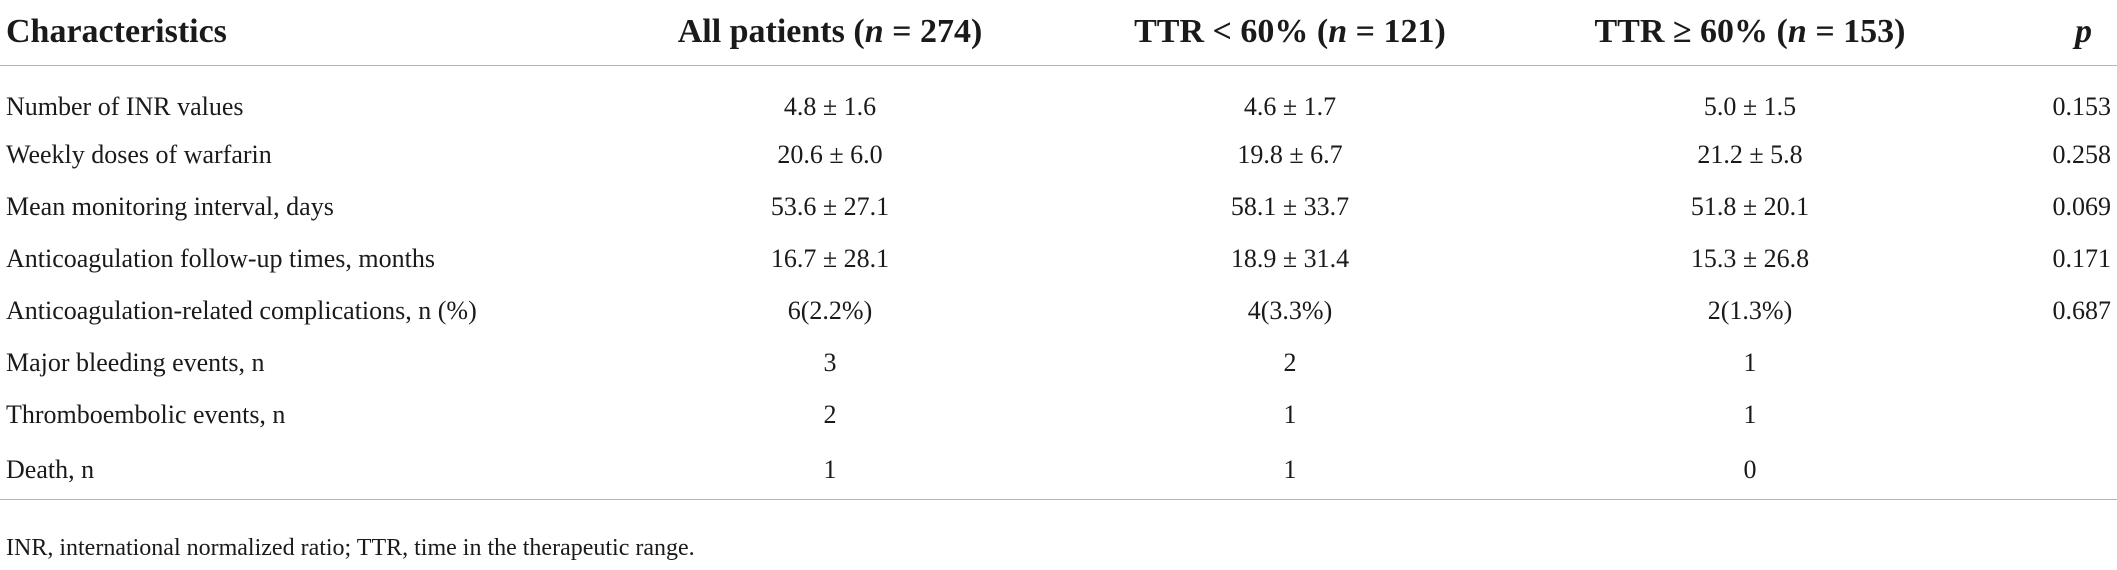 This screenshot has width=2117, height=570. What do you see at coordinates (1290, 106) in the screenshot?
I see `cell-ttr-low: 4.6 ± 1.7` at bounding box center [1290, 106].